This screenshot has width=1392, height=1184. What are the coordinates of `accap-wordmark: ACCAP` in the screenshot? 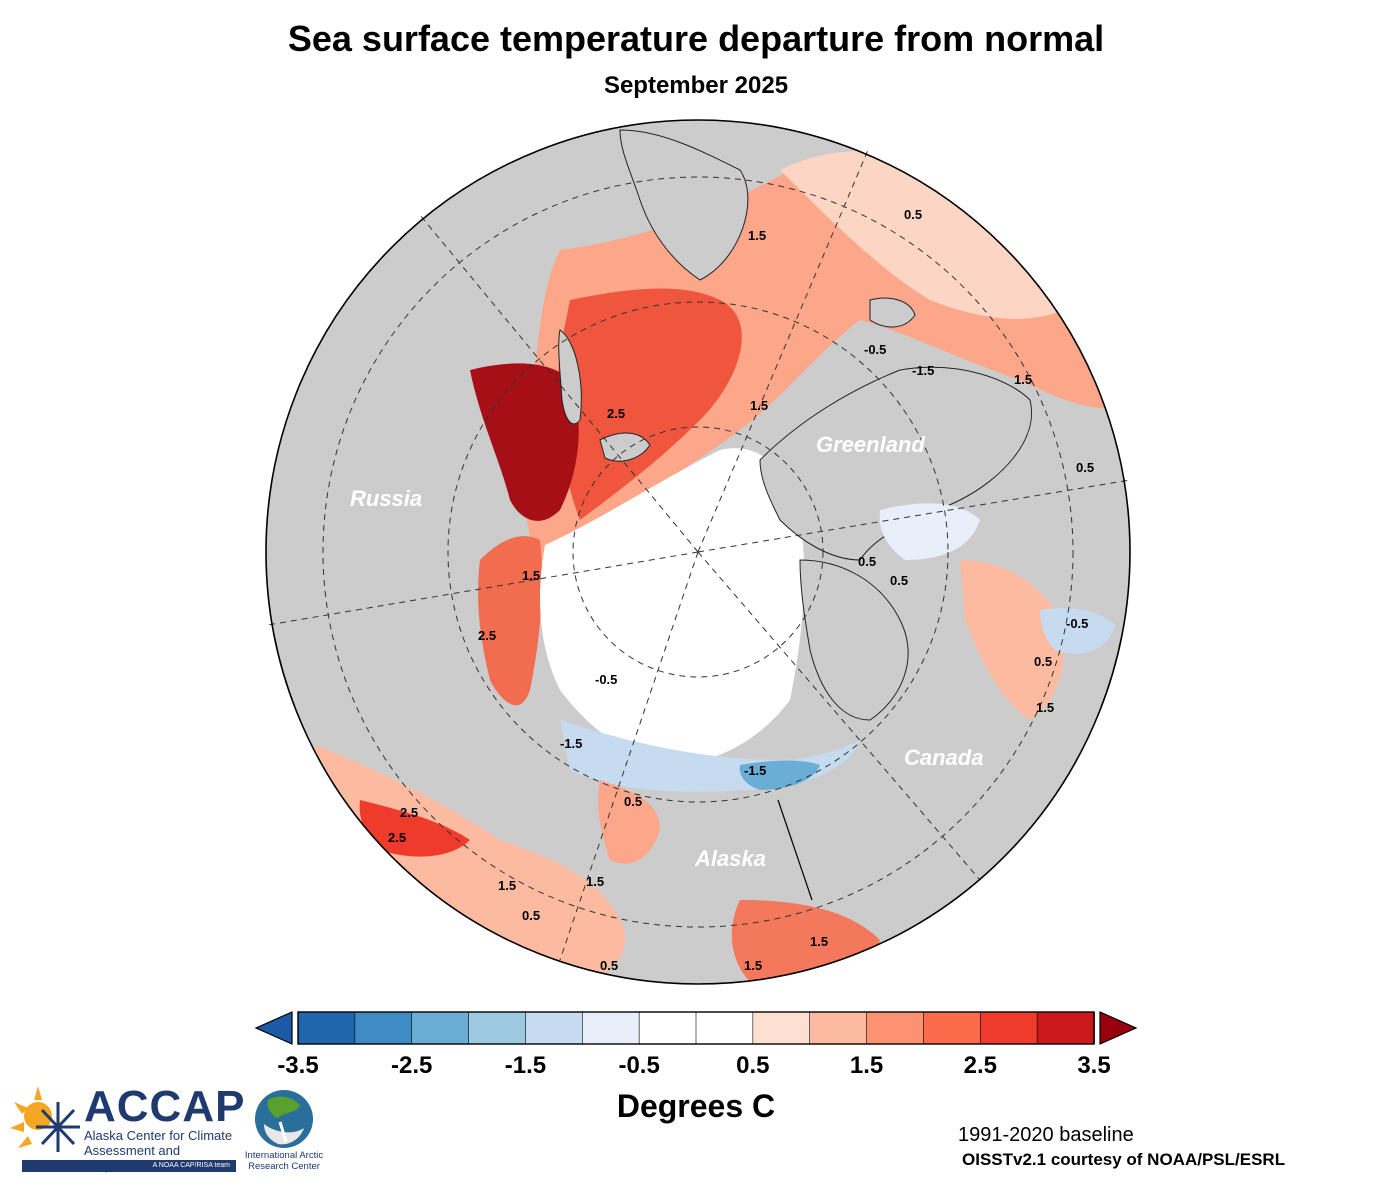 It's located at (165, 1106).